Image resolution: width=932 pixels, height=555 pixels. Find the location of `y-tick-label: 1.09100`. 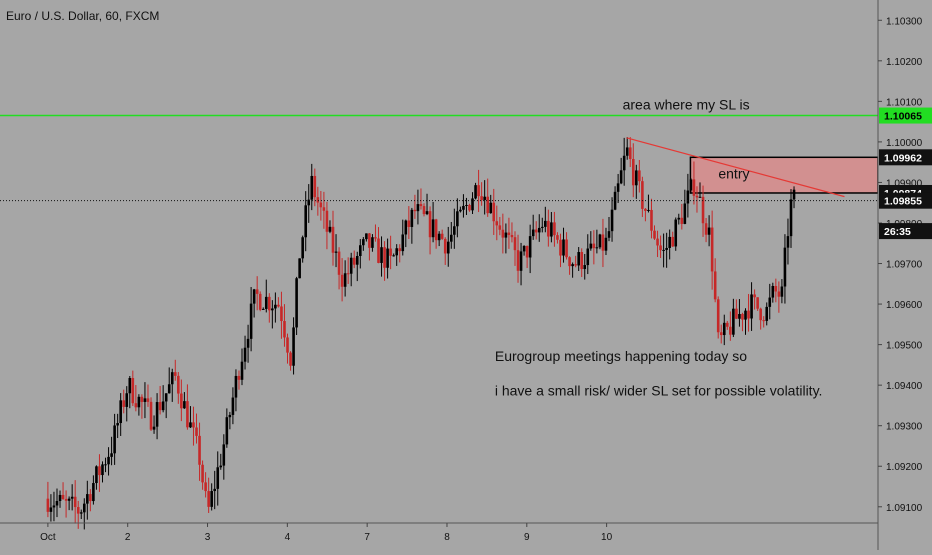

y-tick-label: 1.09100 is located at coordinates (904, 508).